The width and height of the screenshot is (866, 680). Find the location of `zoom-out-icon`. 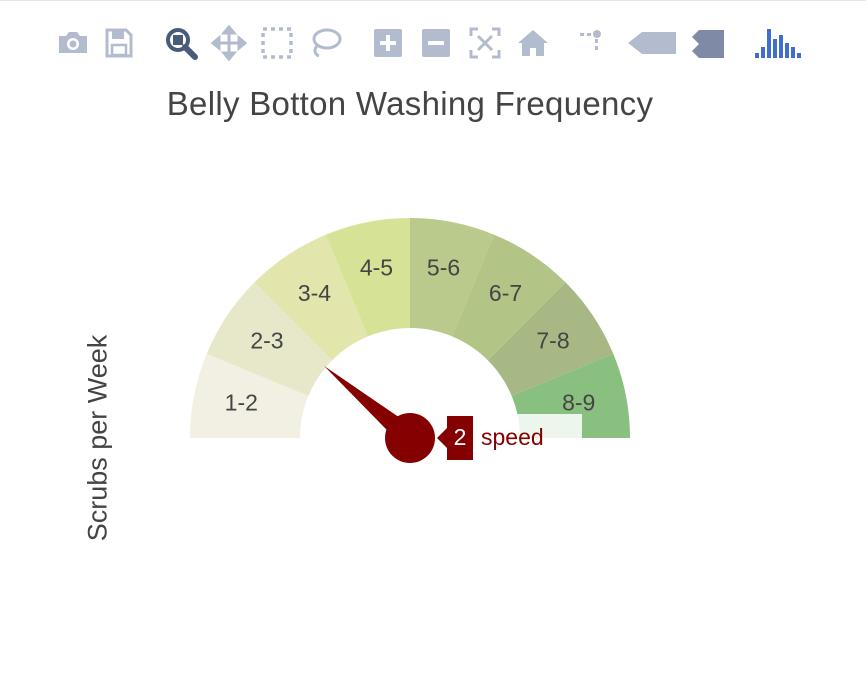

zoom-out-icon is located at coordinates (436, 43).